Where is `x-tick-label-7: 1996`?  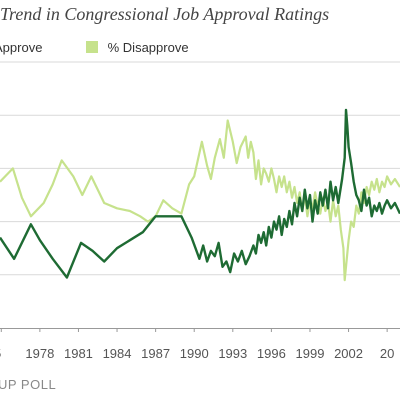
x-tick-label-7: 1996 is located at coordinates (271, 353).